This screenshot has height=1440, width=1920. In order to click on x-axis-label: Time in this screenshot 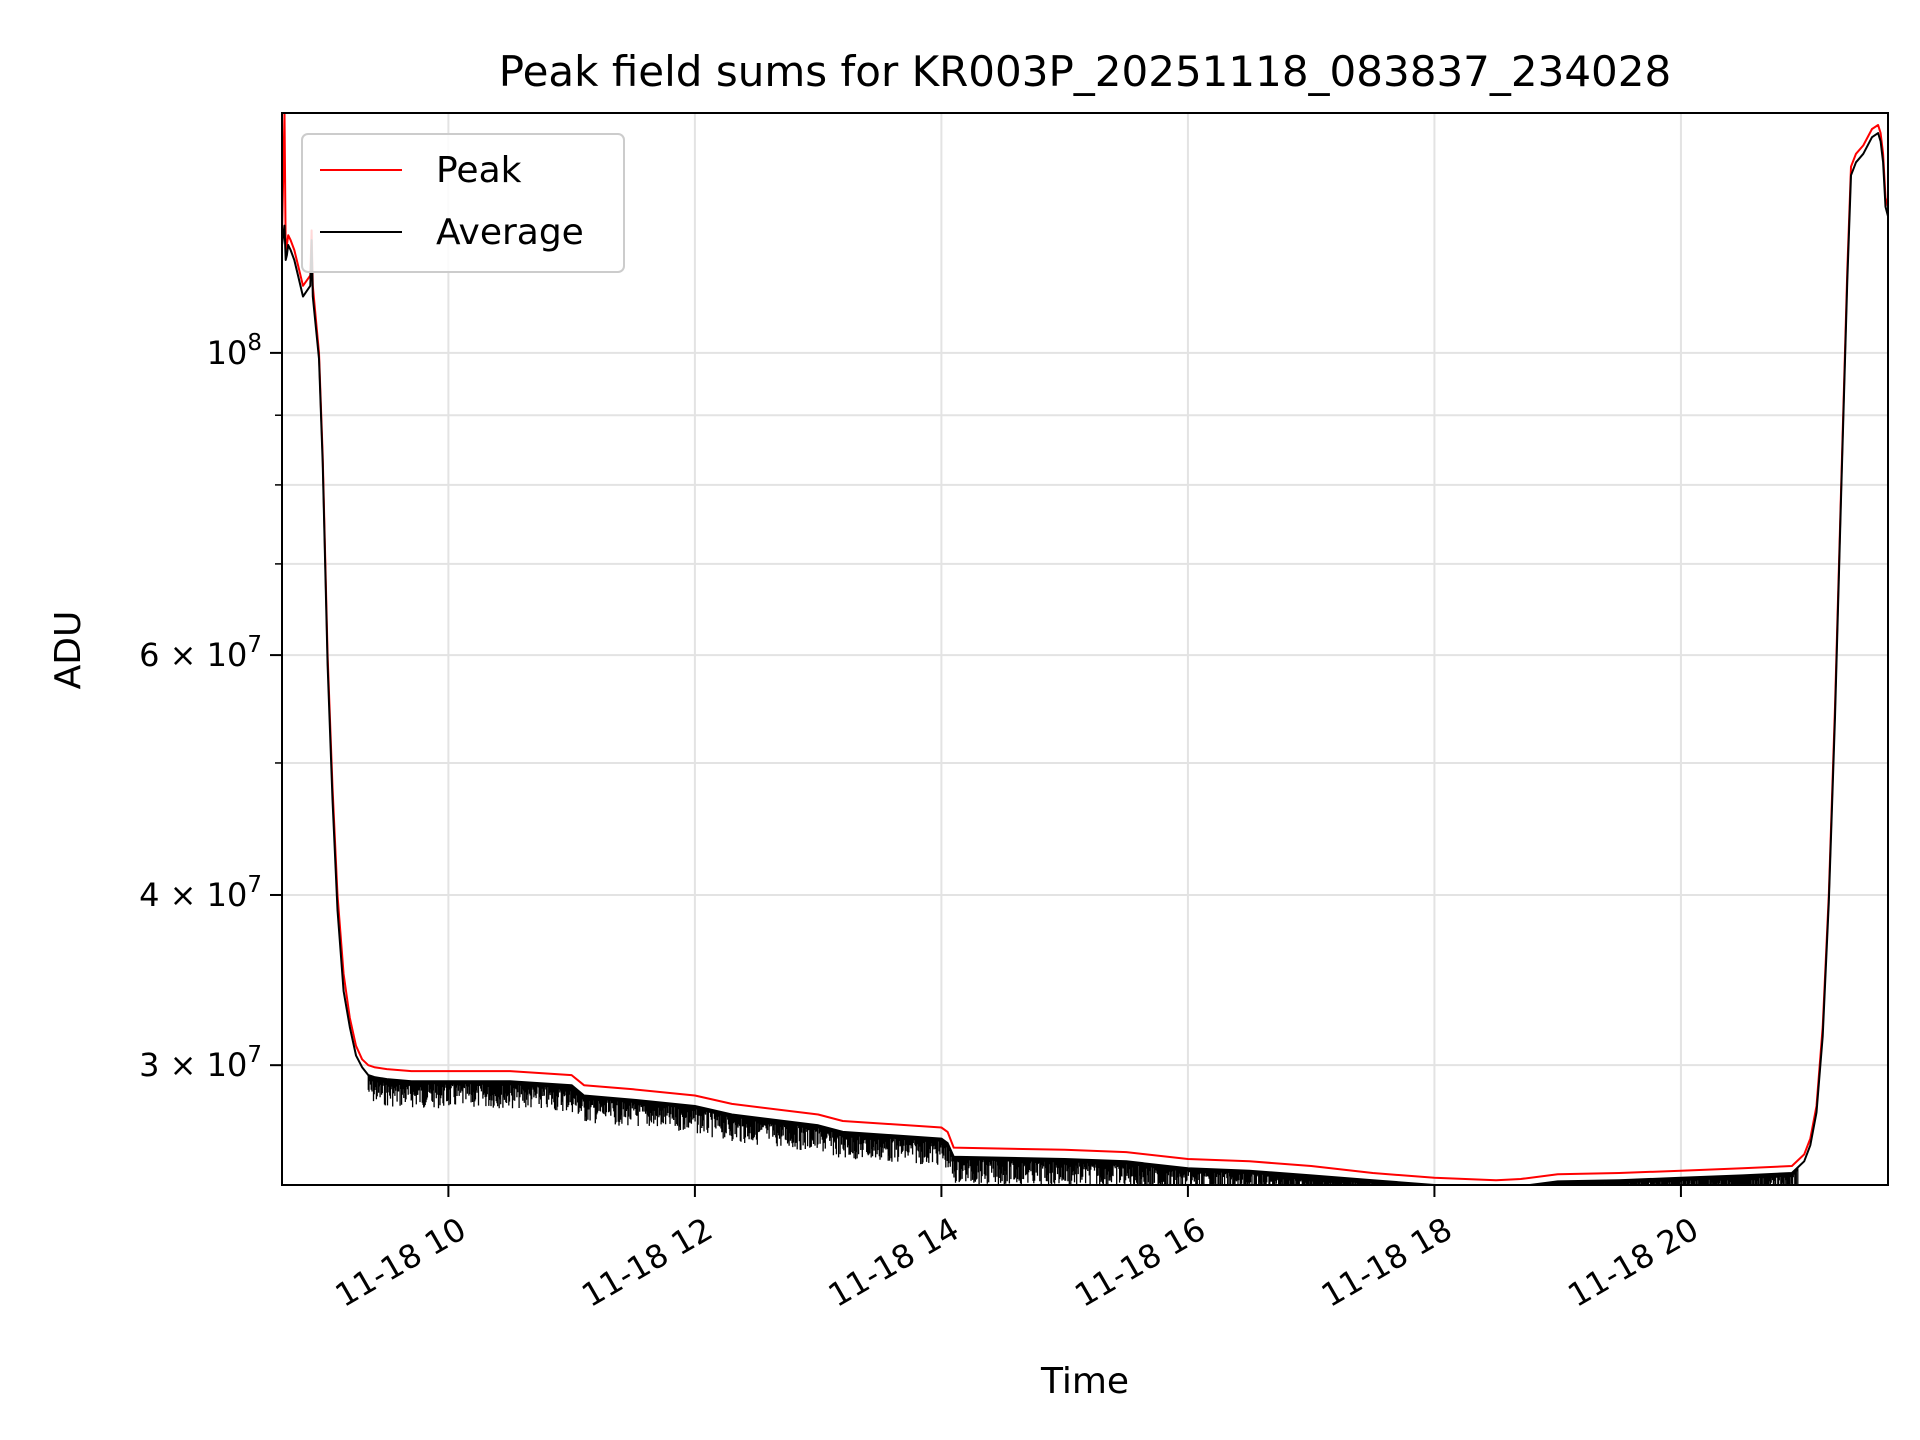, I will do `click(1084, 1381)`.